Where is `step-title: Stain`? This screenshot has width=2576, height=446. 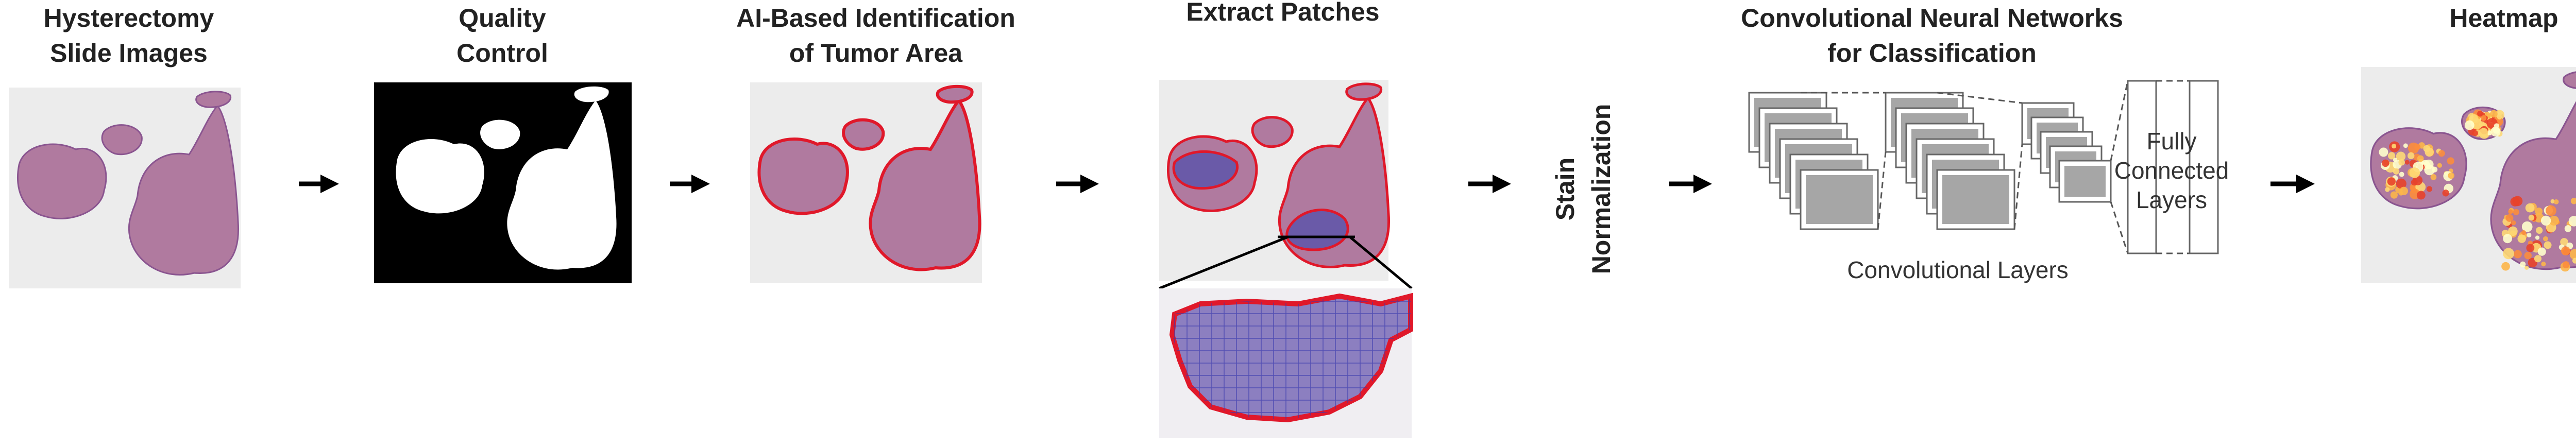 step-title: Stain is located at coordinates (1565, 189).